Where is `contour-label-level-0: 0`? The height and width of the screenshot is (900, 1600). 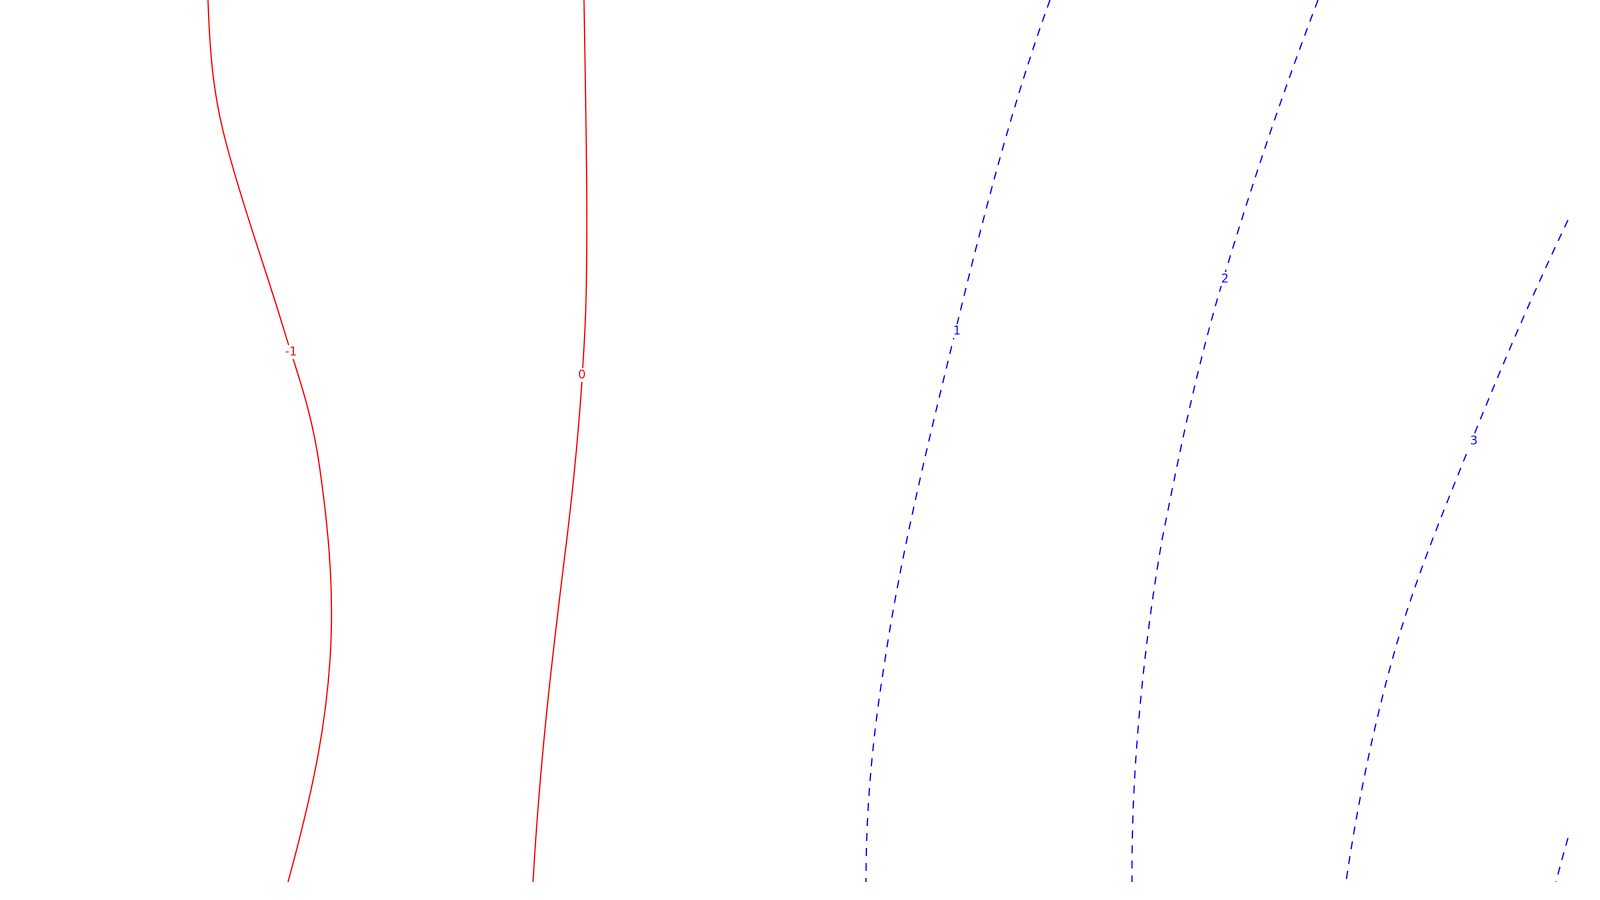
contour-label-level-0: 0 is located at coordinates (582, 375).